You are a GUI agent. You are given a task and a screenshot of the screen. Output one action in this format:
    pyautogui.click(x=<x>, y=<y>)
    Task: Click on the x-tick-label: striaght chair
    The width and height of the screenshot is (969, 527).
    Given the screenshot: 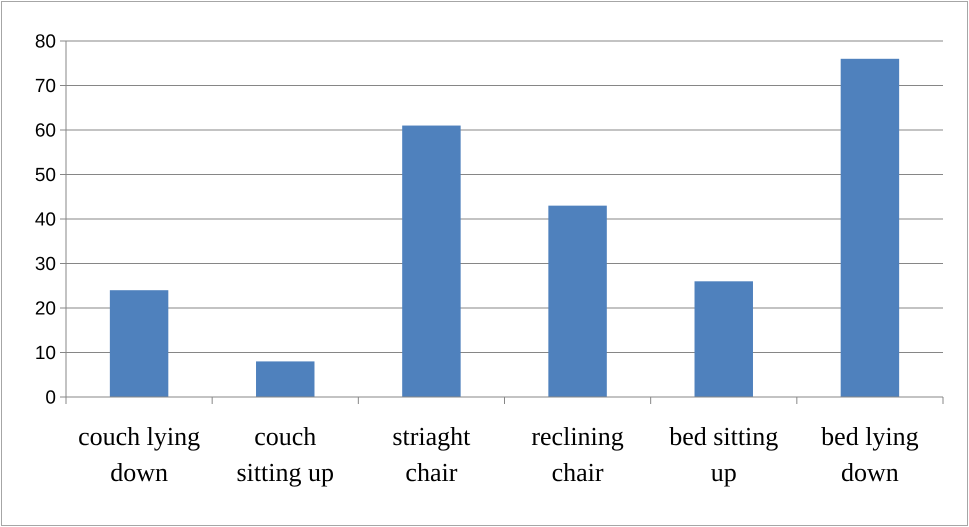 What is the action you would take?
    pyautogui.click(x=432, y=454)
    